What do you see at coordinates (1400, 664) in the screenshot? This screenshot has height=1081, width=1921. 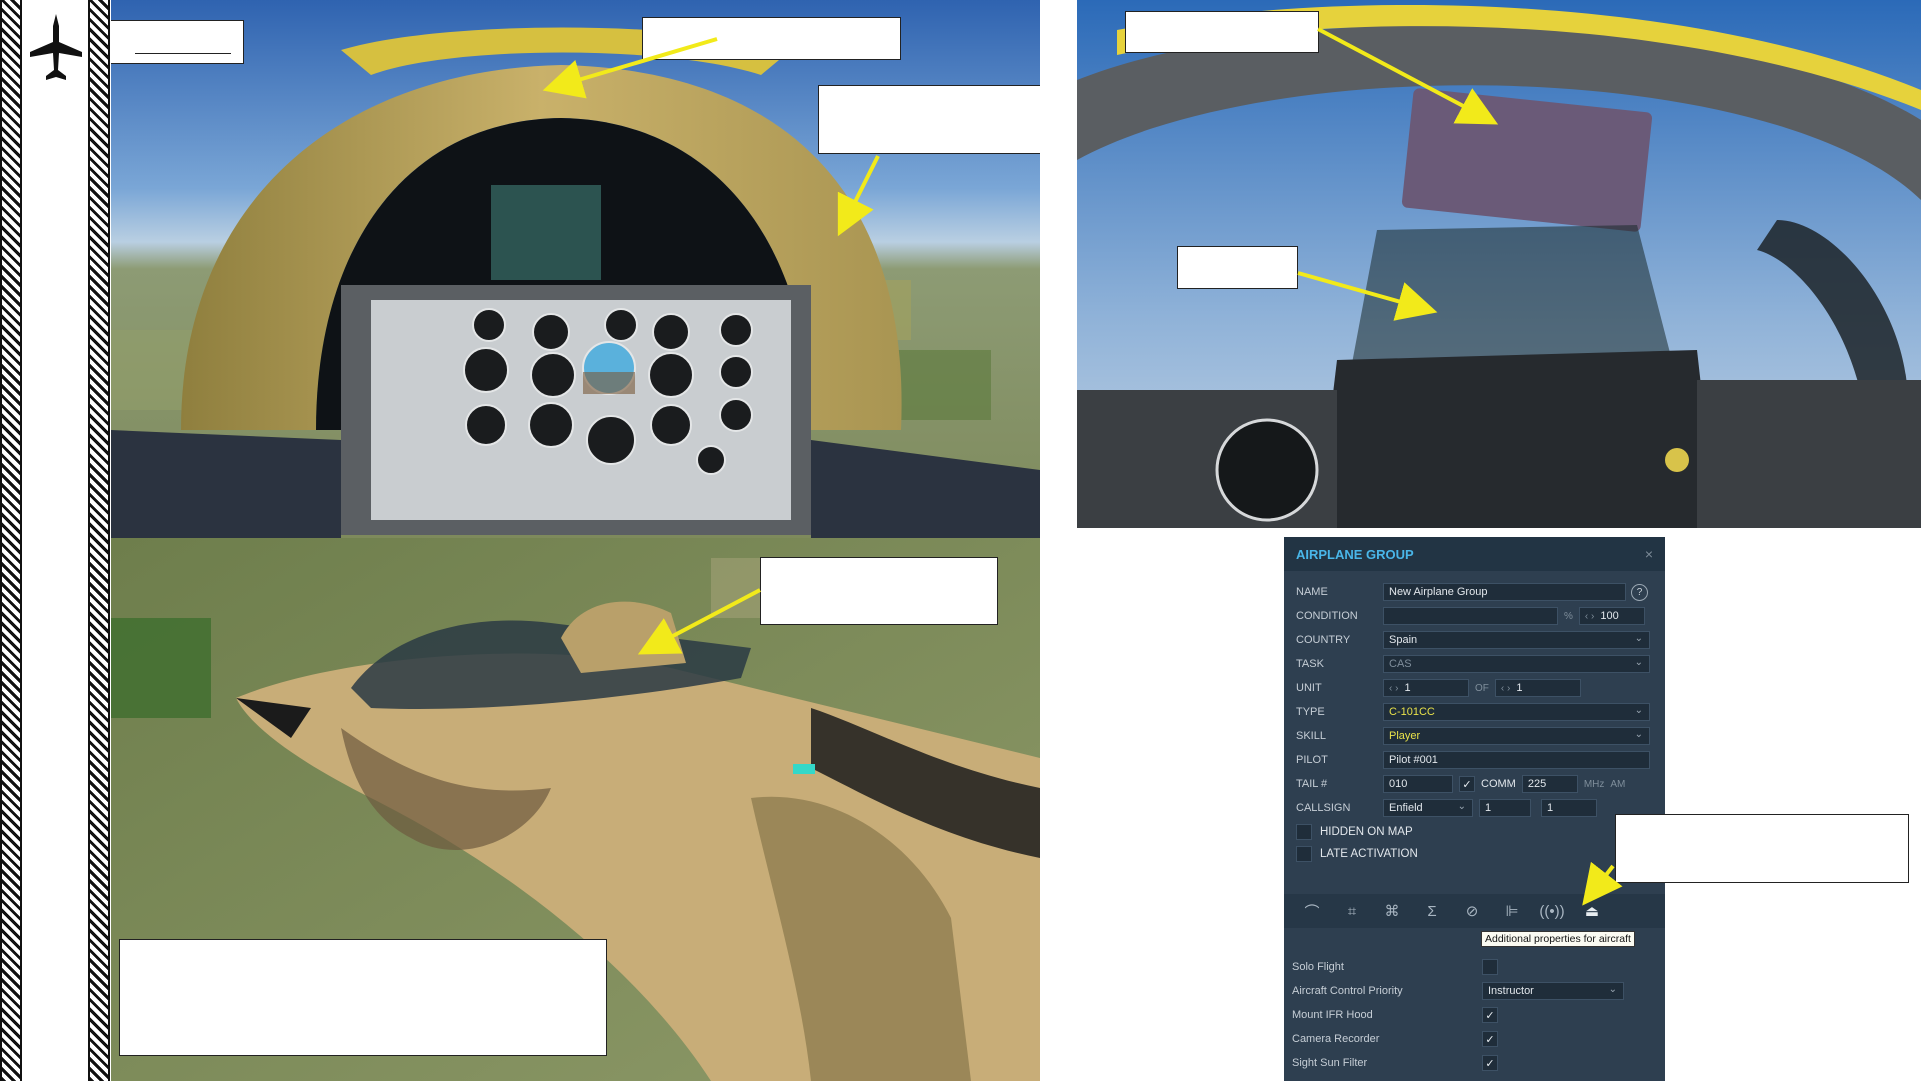 I see `task-value: CAS` at bounding box center [1400, 664].